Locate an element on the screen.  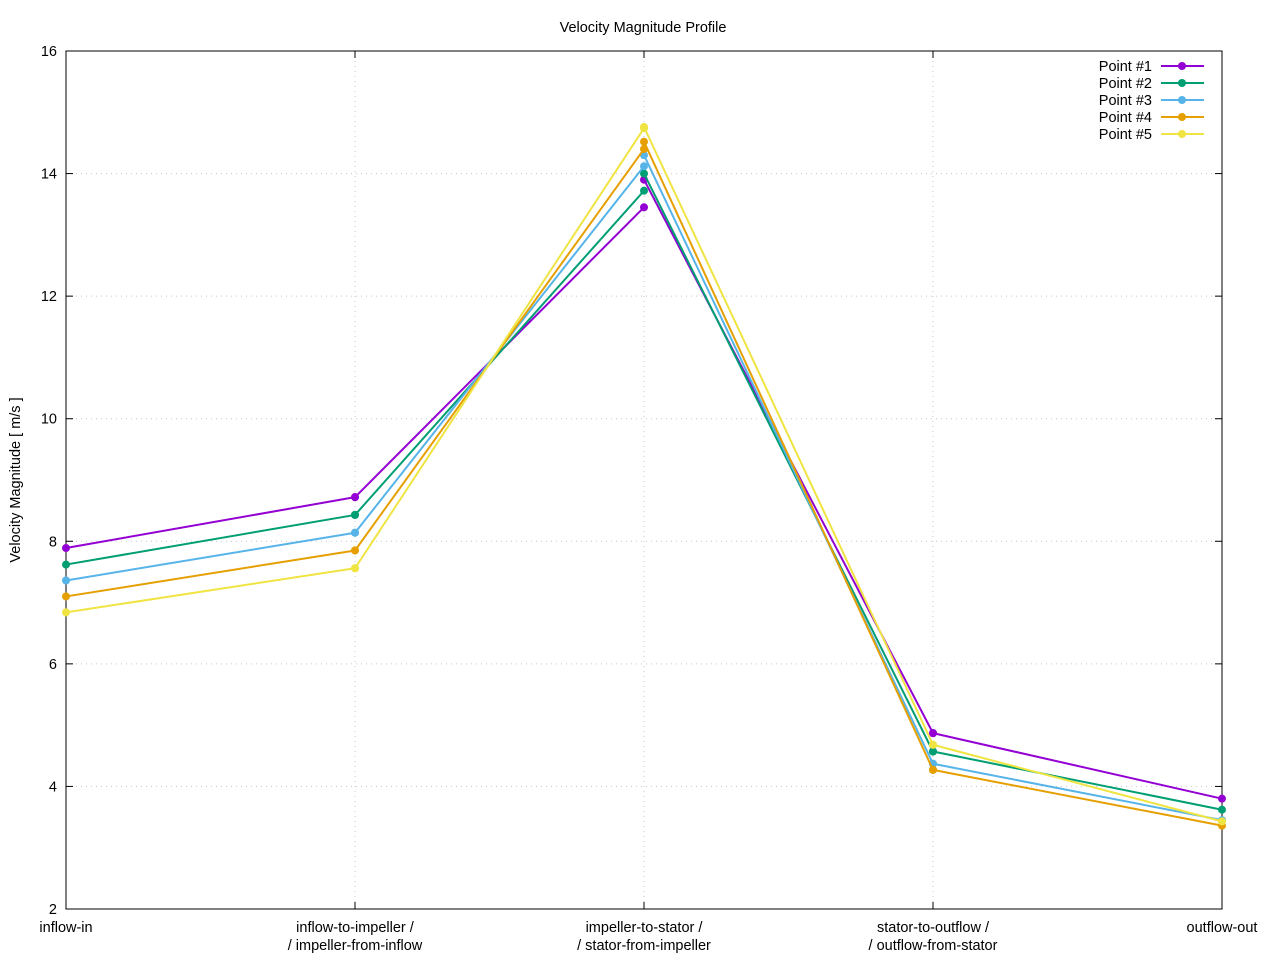
y-tick-label: 14 is located at coordinates (49, 175).